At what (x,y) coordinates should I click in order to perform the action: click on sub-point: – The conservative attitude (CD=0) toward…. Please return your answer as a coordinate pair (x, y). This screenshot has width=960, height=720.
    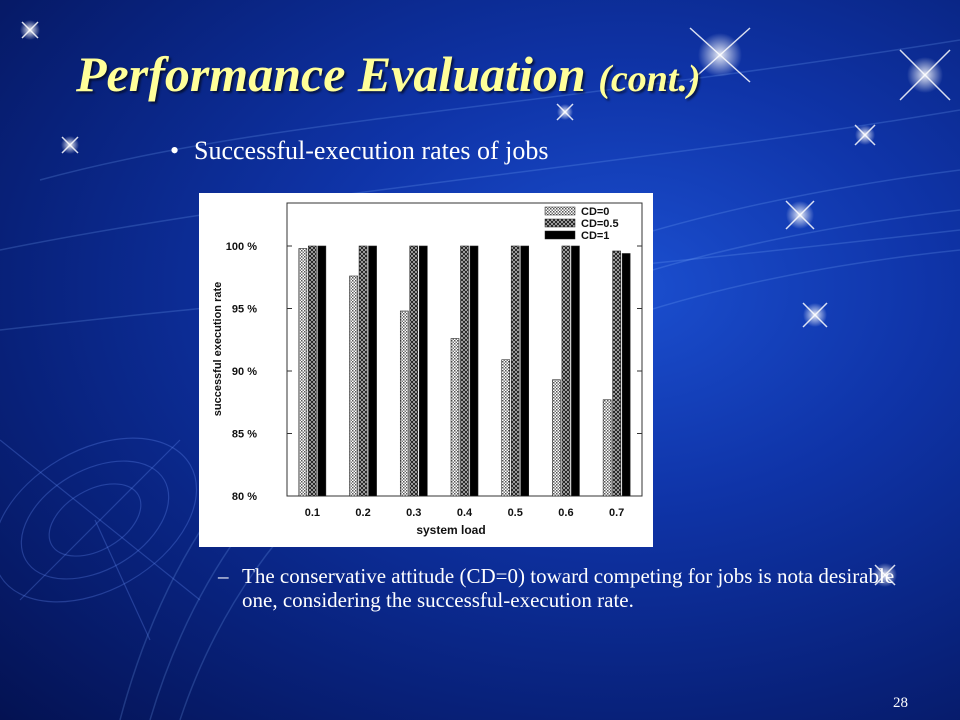
    Looking at the image, I should click on (563, 588).